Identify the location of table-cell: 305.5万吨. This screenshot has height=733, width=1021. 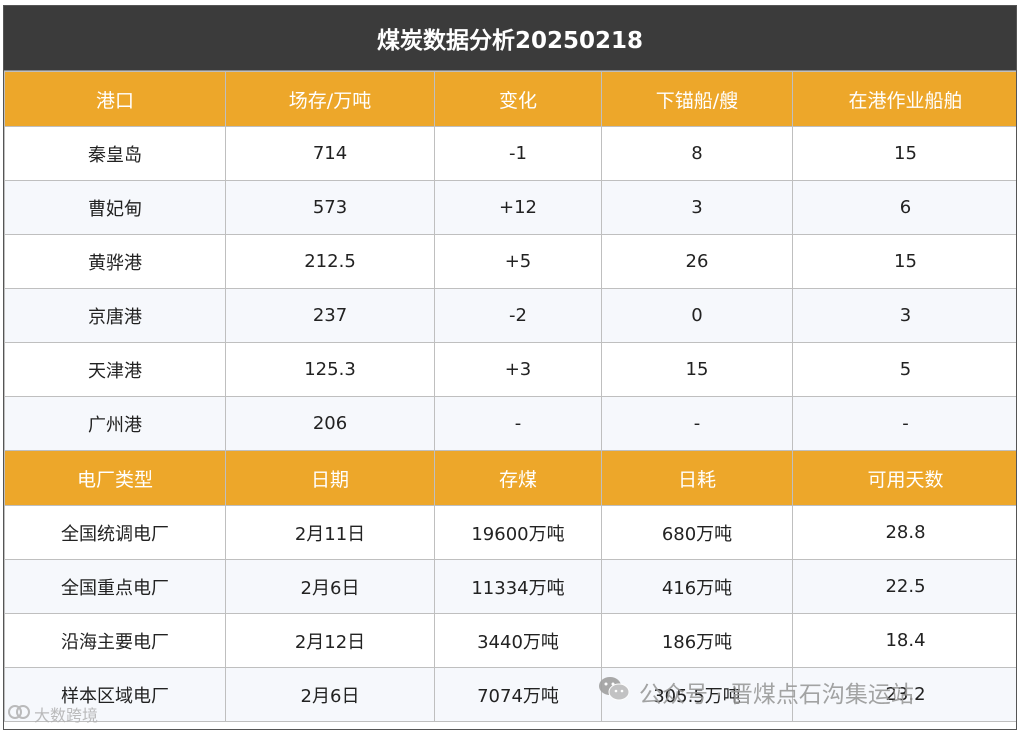
(697, 694).